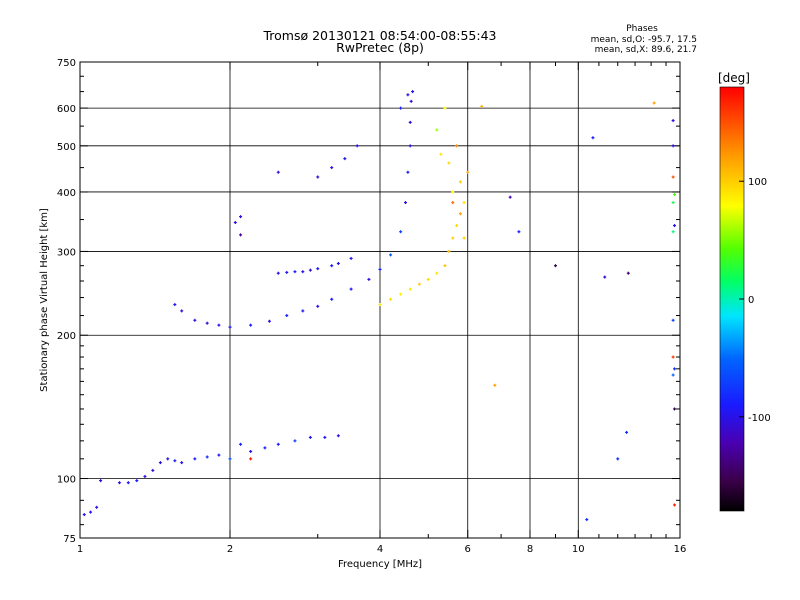  What do you see at coordinates (755, 300) in the screenshot?
I see `colorbar-ticks: 100 0 -100` at bounding box center [755, 300].